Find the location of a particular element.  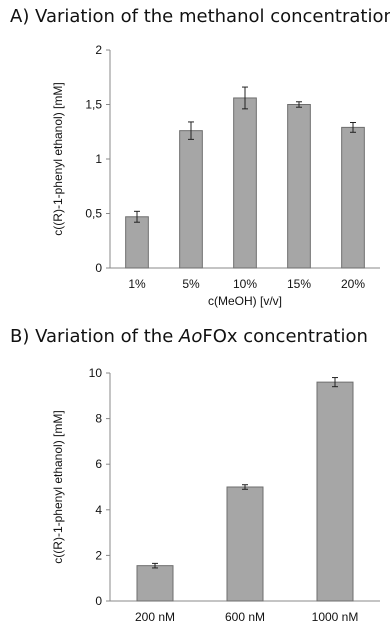

chart-b-y-axis-label: c((R)-1-phenyl ethanol) [mM] is located at coordinates (58, 486).